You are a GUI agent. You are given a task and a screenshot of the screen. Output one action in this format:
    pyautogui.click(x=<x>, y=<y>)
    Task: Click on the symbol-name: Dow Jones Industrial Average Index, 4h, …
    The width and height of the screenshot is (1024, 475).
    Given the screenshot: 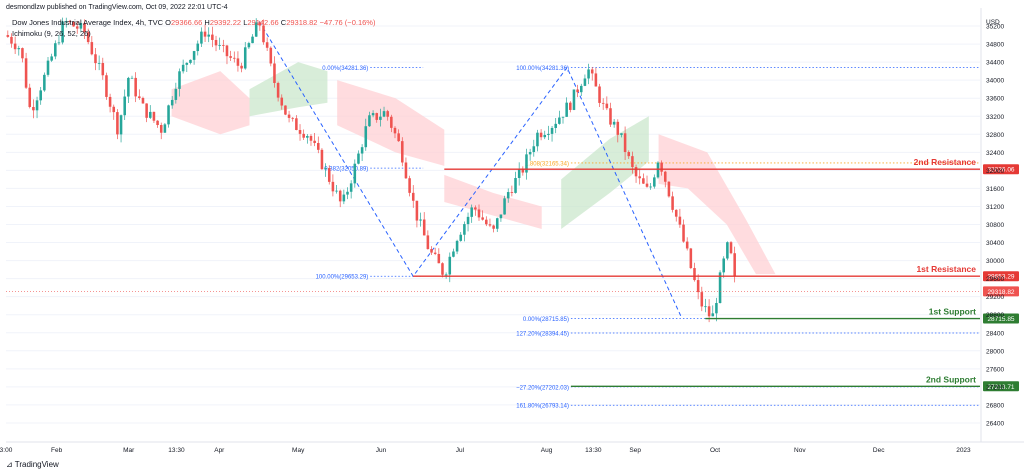 What is the action you would take?
    pyautogui.click(x=88, y=22)
    